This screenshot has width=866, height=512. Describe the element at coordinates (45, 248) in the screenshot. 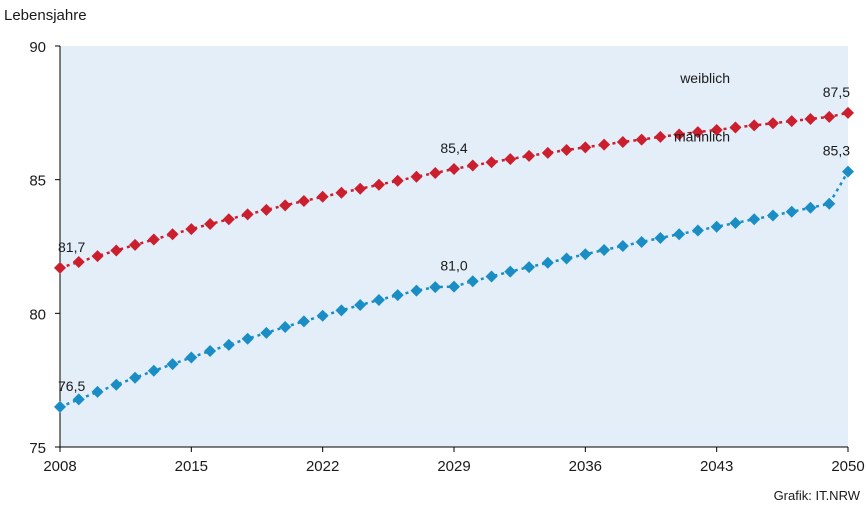

I see `y-axis: 75 80 85 90` at that location.